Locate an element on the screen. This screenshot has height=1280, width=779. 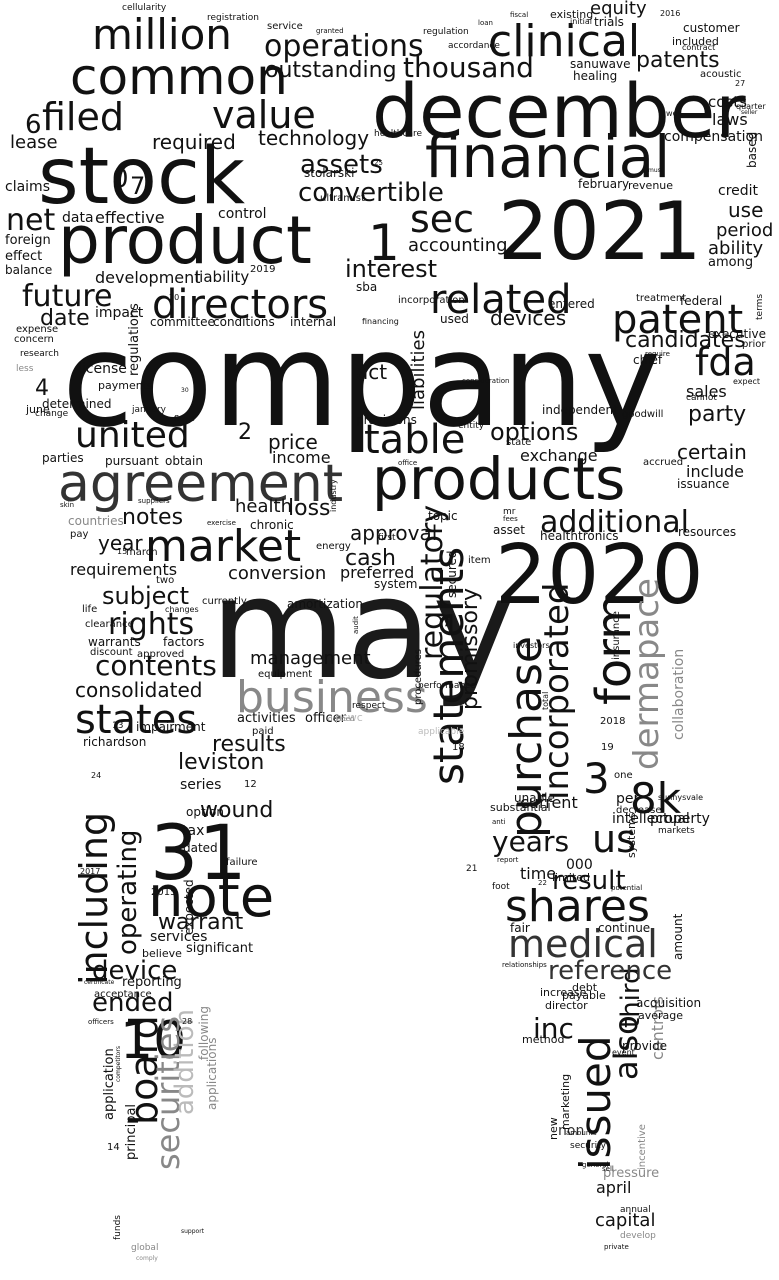
word-sec: sec is located at coordinates (442, 219).